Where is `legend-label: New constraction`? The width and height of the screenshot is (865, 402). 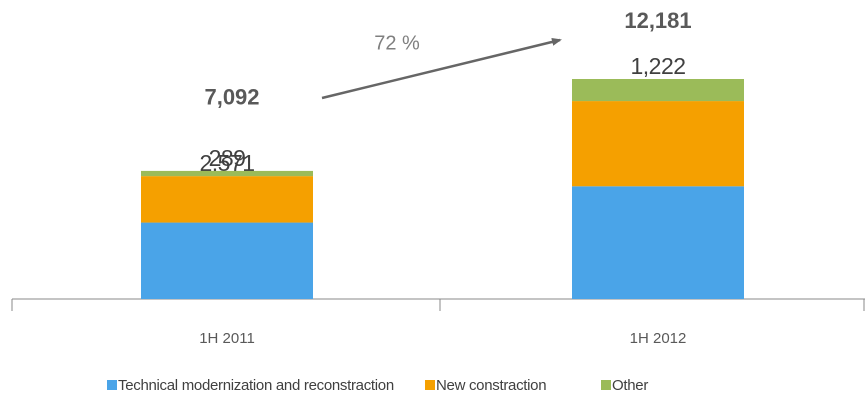 legend-label: New constraction is located at coordinates (491, 385).